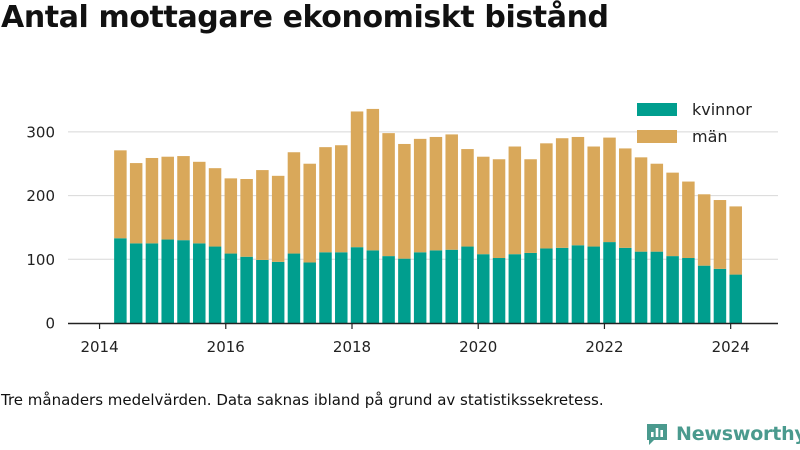 Image resolution: width=800 pixels, height=450 pixels. What do you see at coordinates (226, 347) in the screenshot?
I see `x-tick-label: 2016` at bounding box center [226, 347].